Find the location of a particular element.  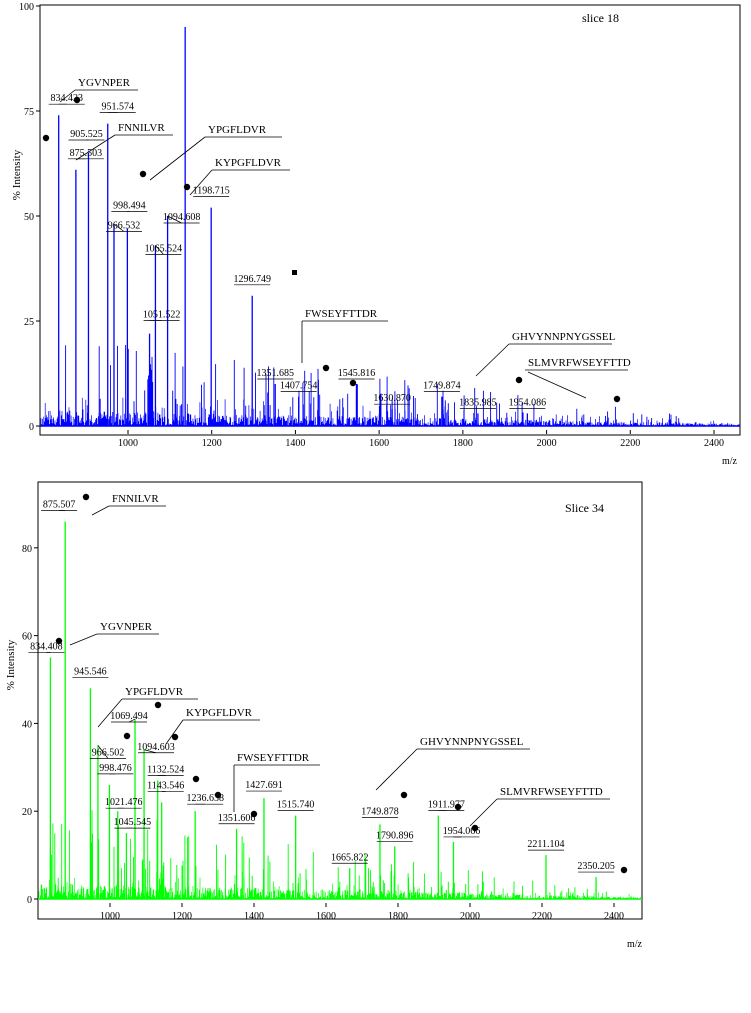

peak-label: 834.423 is located at coordinates (66, 98).